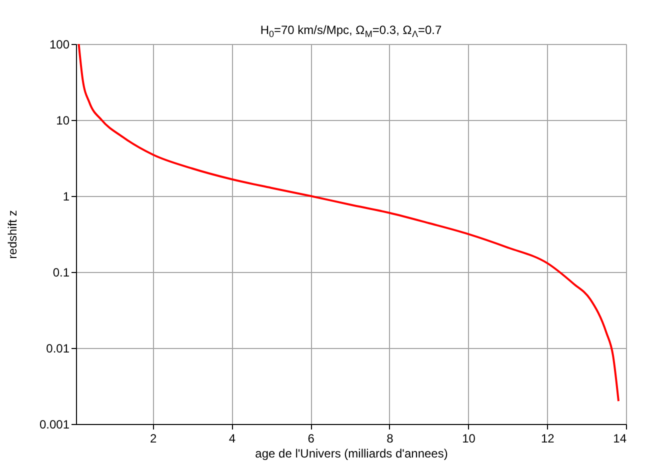  Describe the element at coordinates (620, 439) in the screenshot. I see `x-tick-label: 14` at that location.